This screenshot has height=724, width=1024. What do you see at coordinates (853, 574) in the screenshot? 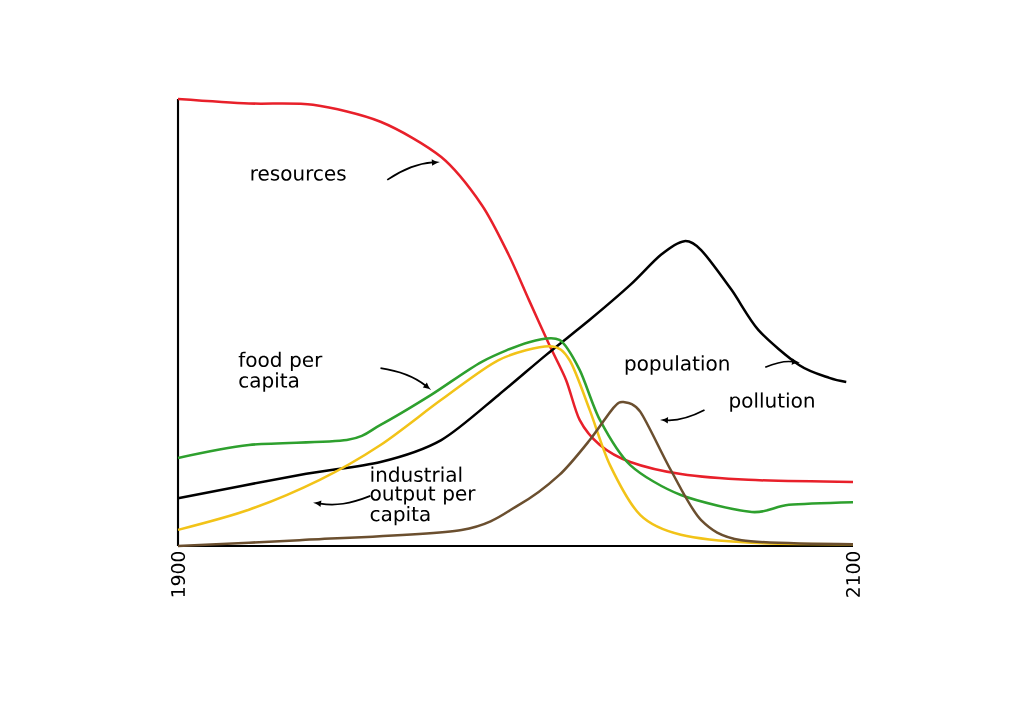
I see `x-tick-label: 2100` at bounding box center [853, 574].